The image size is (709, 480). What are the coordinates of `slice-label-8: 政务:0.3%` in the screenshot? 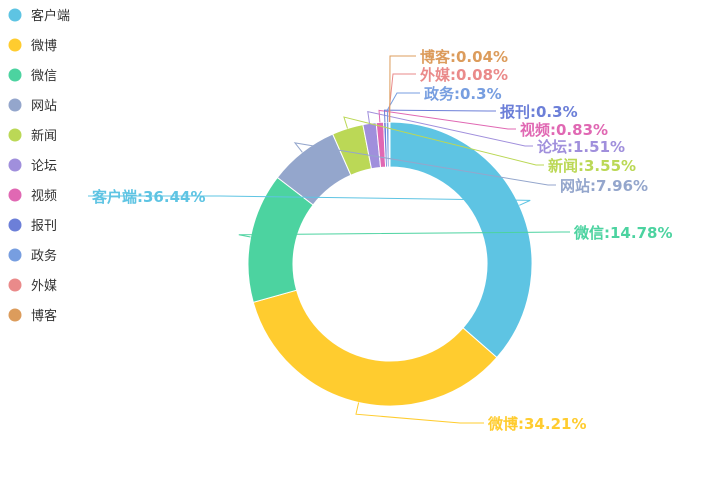 It's located at (463, 94).